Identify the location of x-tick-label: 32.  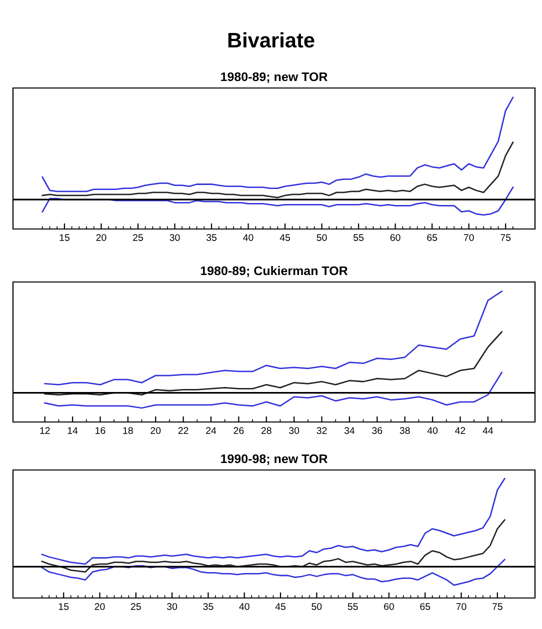
(321, 430).